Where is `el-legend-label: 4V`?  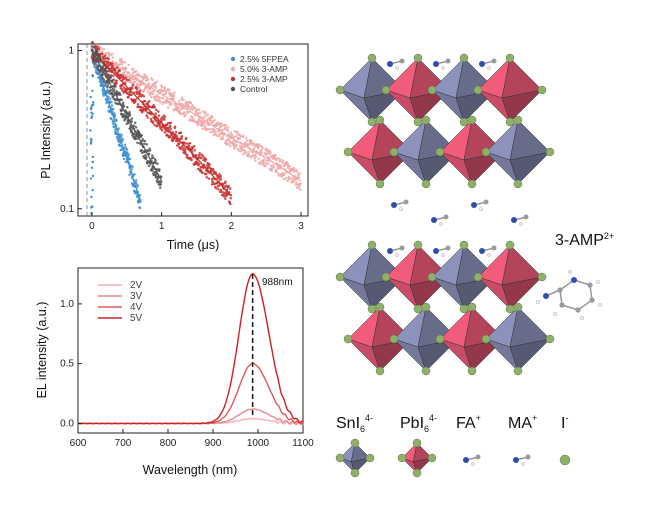 el-legend-label: 4V is located at coordinates (136, 307).